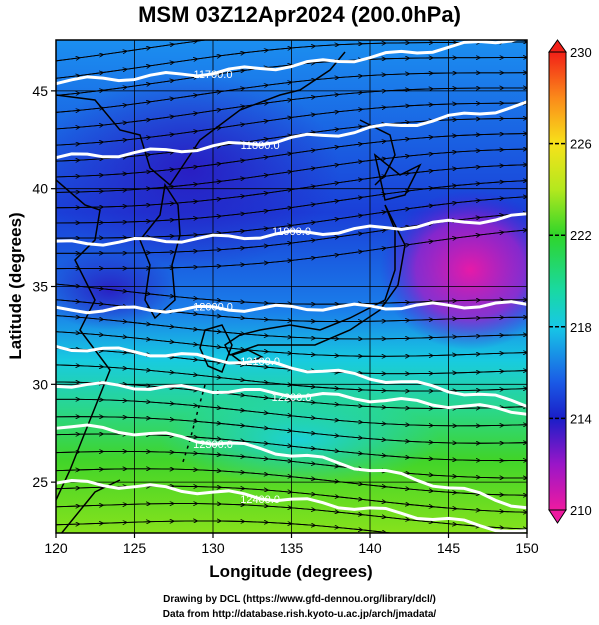  I want to click on y-tick-label: 35, so click(40, 287).